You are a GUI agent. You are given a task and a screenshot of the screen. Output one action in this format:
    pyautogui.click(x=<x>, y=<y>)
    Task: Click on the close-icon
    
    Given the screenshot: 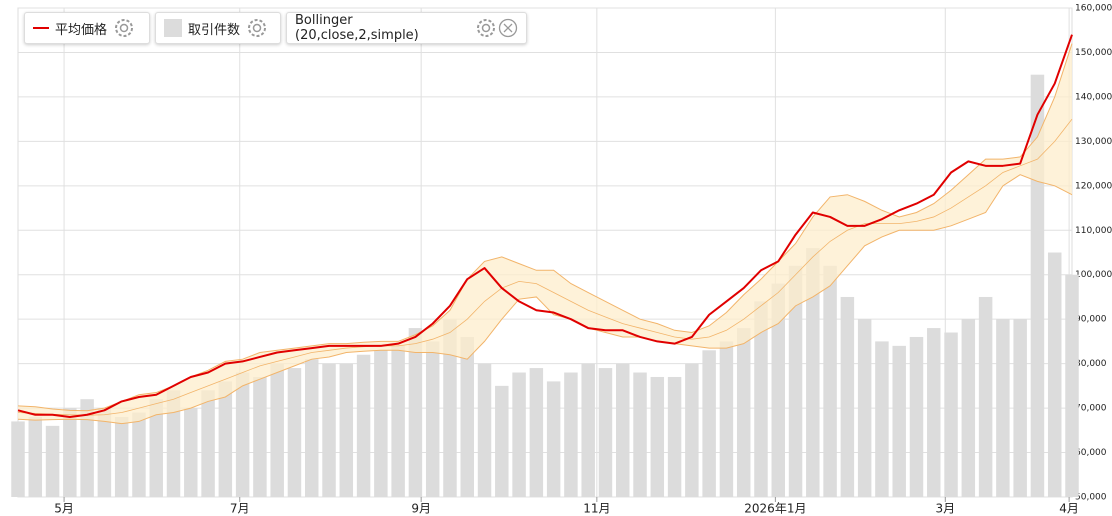 What is the action you would take?
    pyautogui.click(x=507, y=28)
    